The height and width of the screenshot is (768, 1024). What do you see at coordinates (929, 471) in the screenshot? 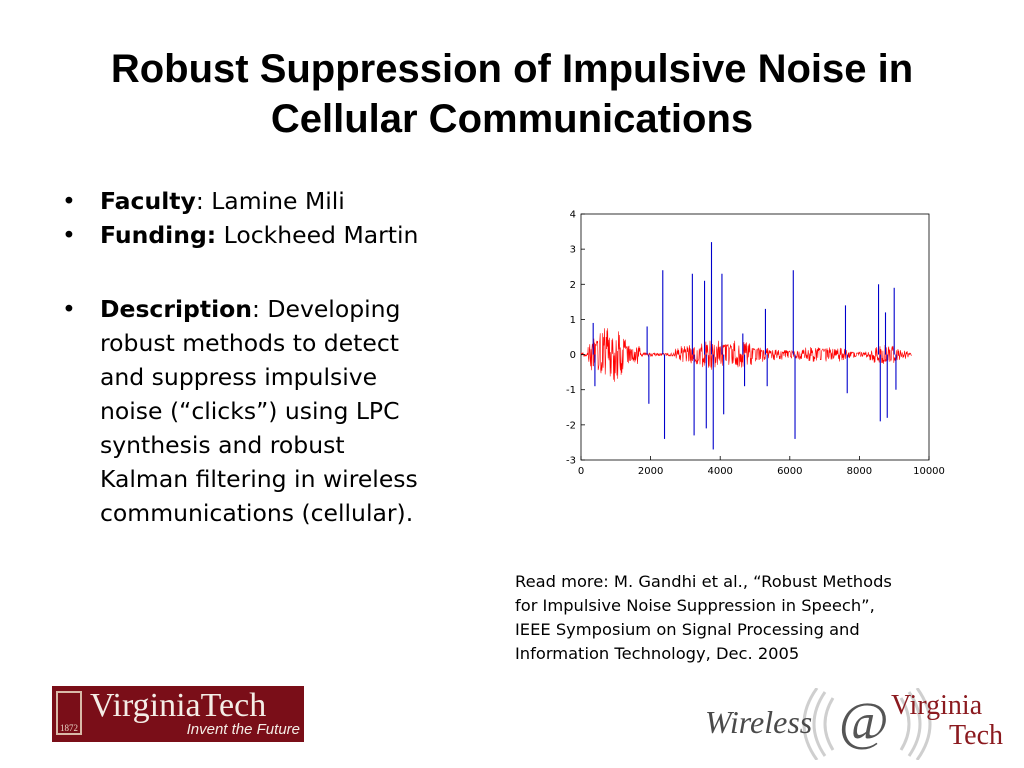
I see `x-tick-label-5: 10000` at bounding box center [929, 471].